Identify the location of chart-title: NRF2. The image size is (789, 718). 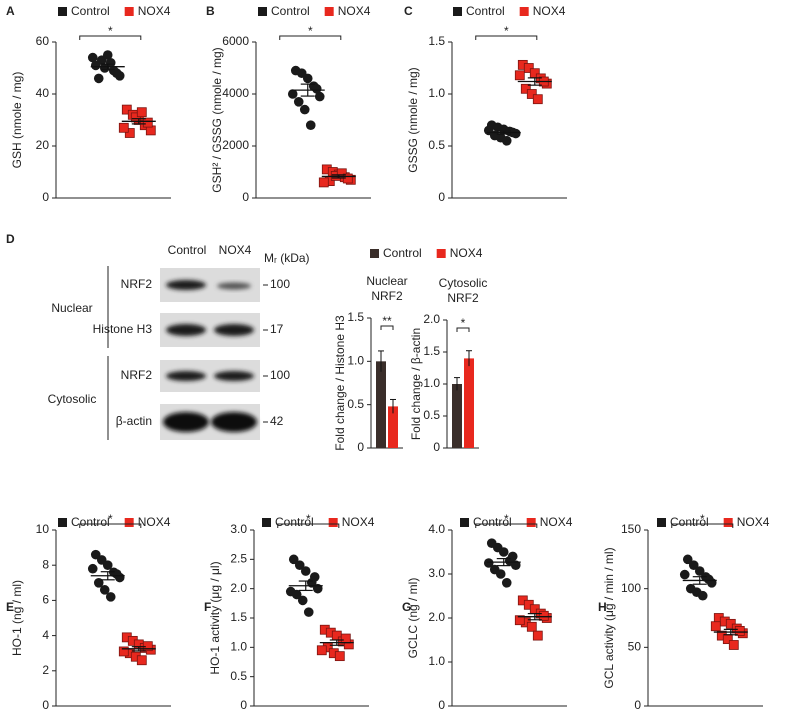
(463, 298).